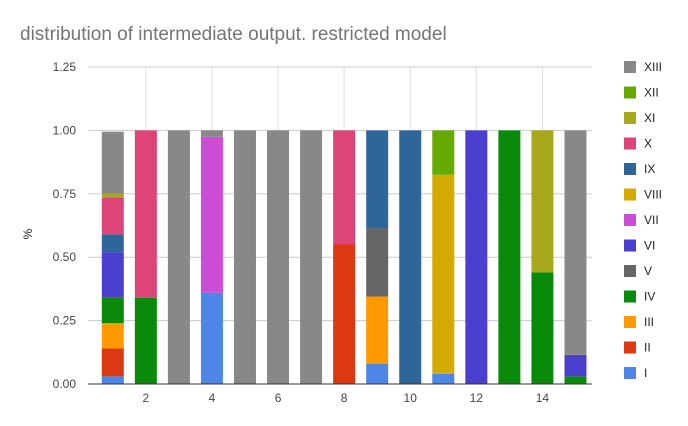 The width and height of the screenshot is (688, 426). What do you see at coordinates (112, 195) in the screenshot?
I see `bar-segment-xi-x1` at bounding box center [112, 195].